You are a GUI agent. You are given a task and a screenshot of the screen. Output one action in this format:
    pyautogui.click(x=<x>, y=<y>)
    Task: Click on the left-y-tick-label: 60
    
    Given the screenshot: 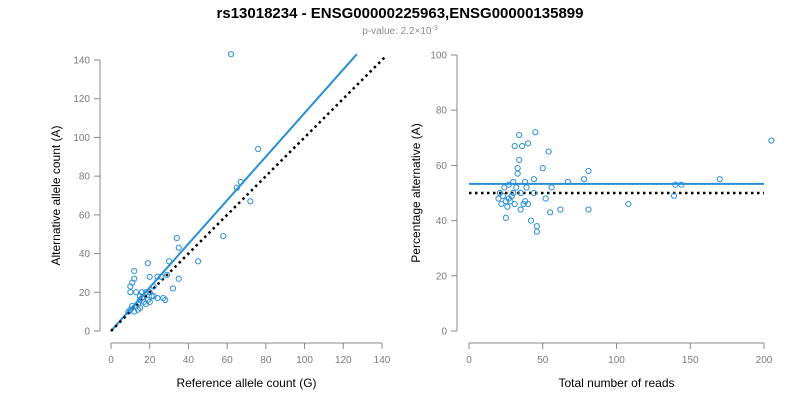 What is the action you would take?
    pyautogui.click(x=85, y=215)
    